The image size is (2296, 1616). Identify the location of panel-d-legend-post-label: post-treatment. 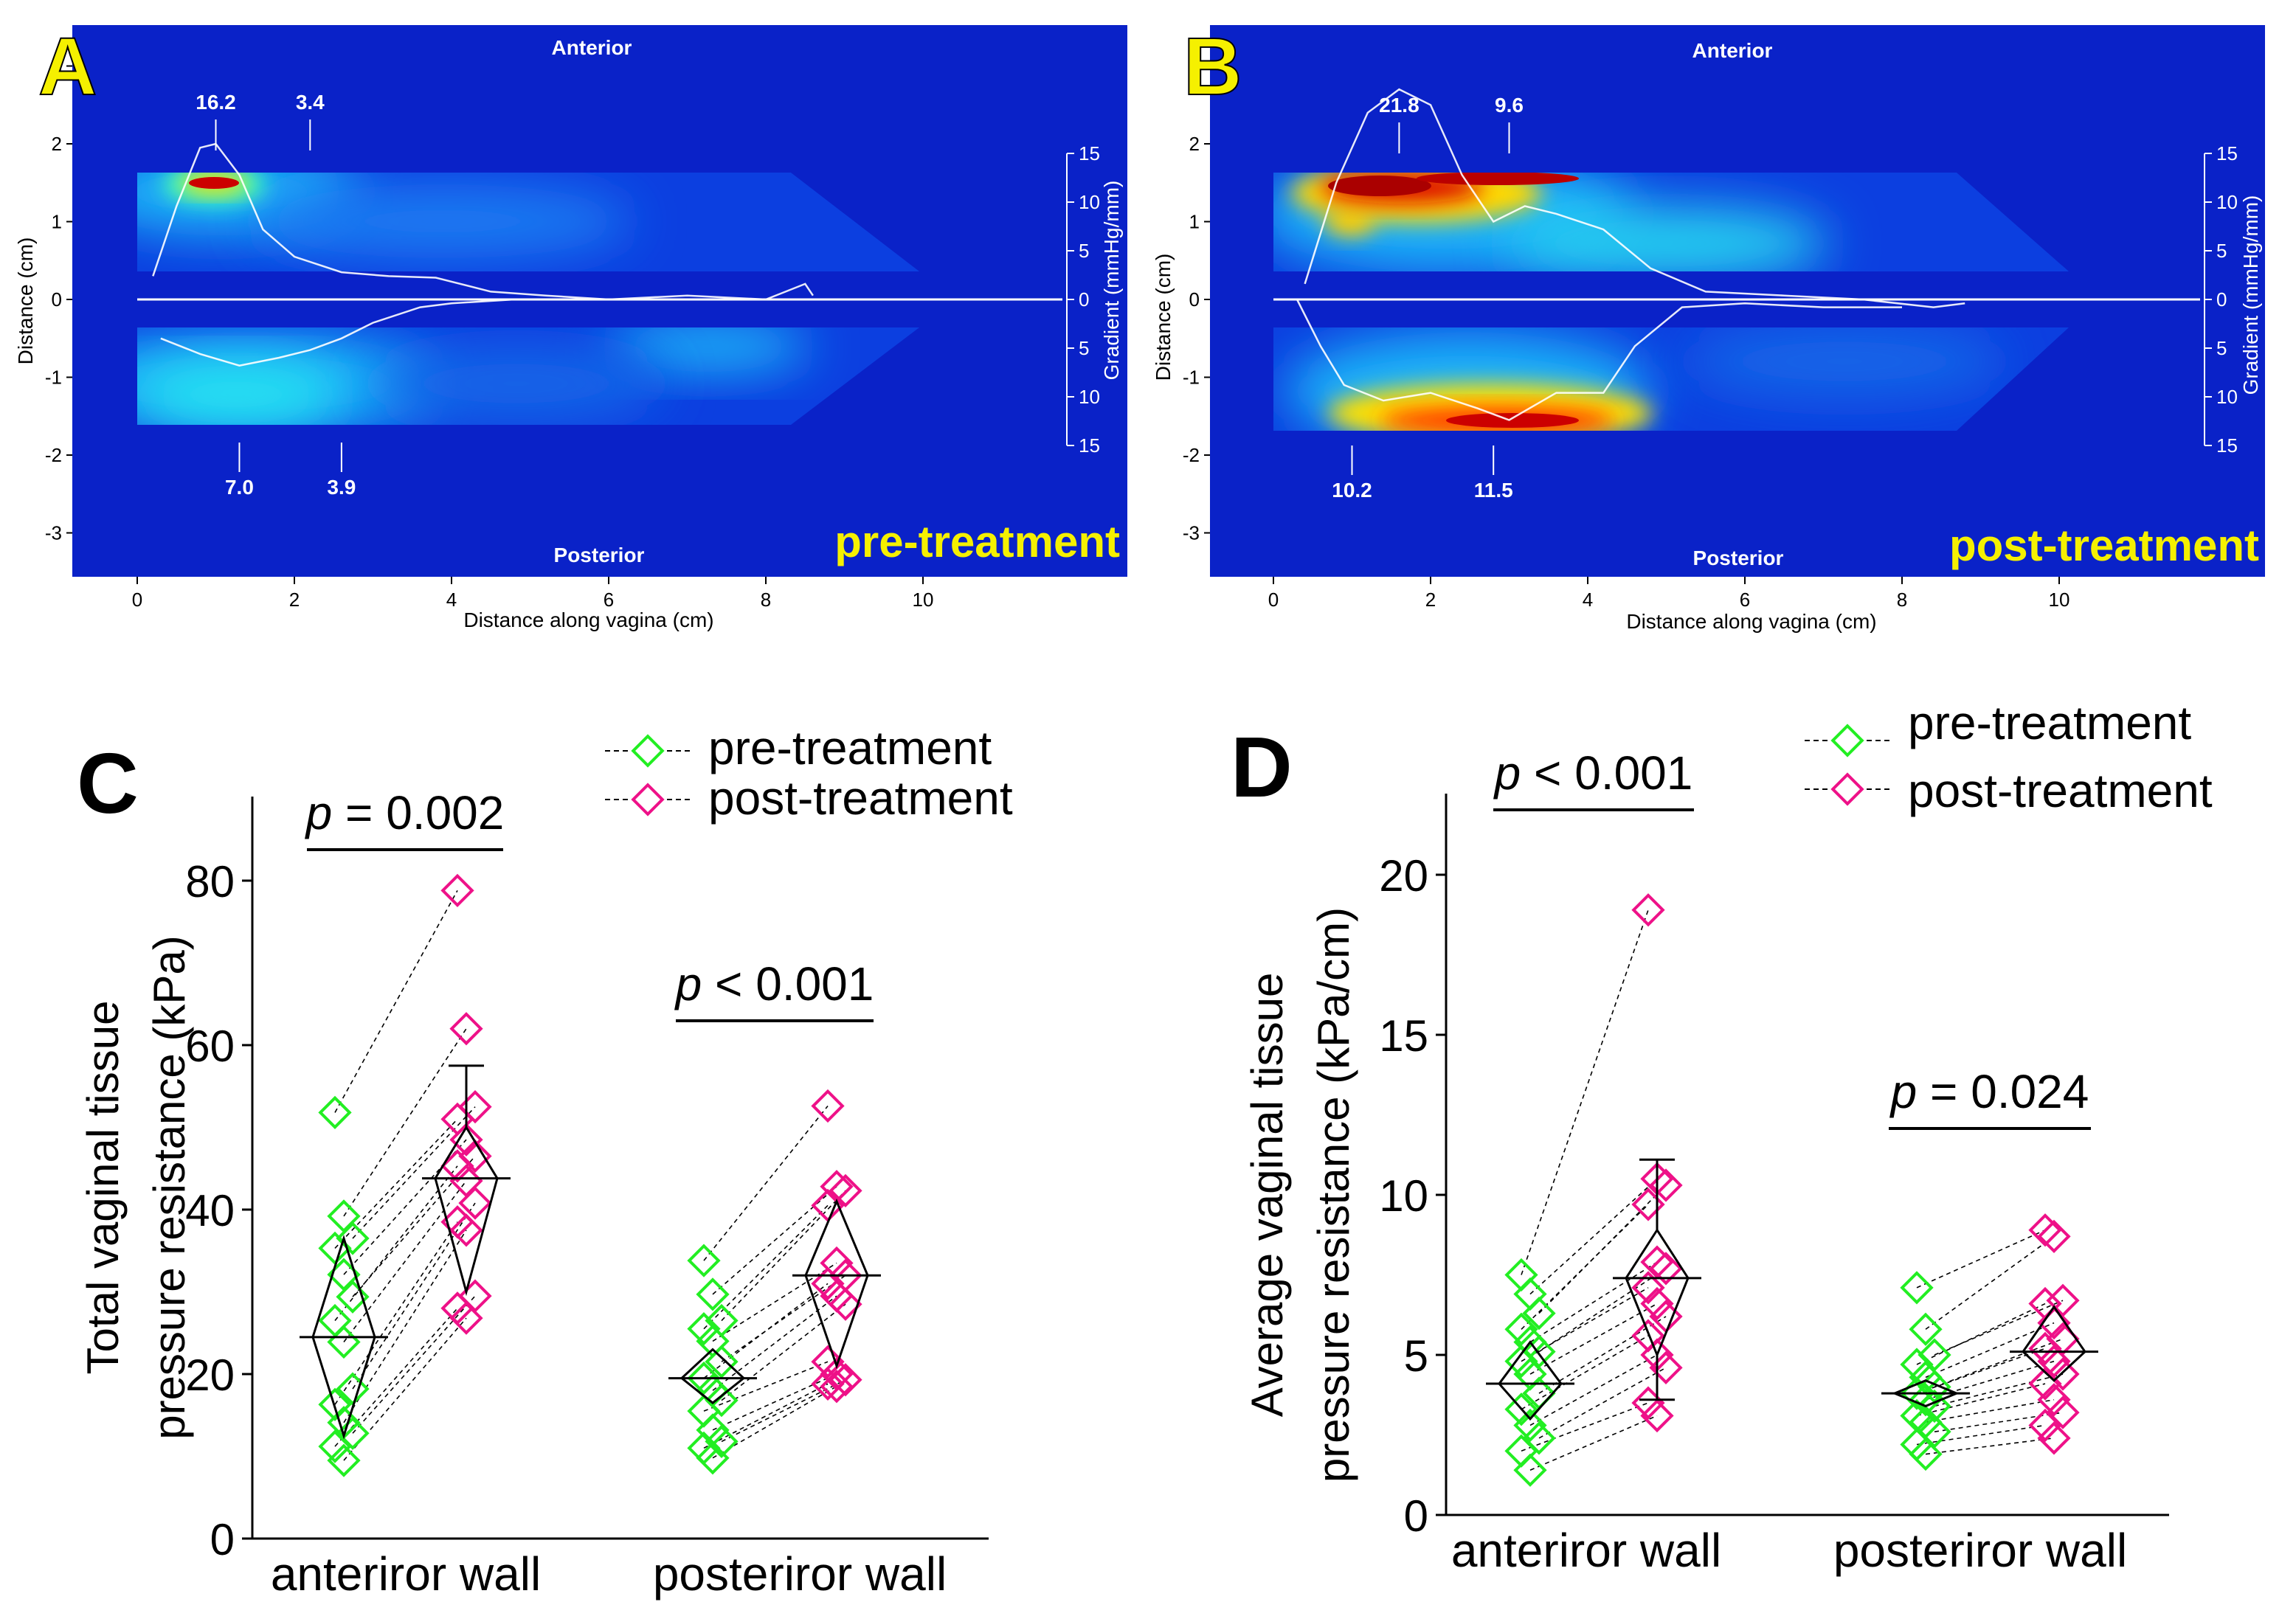
(2060, 790).